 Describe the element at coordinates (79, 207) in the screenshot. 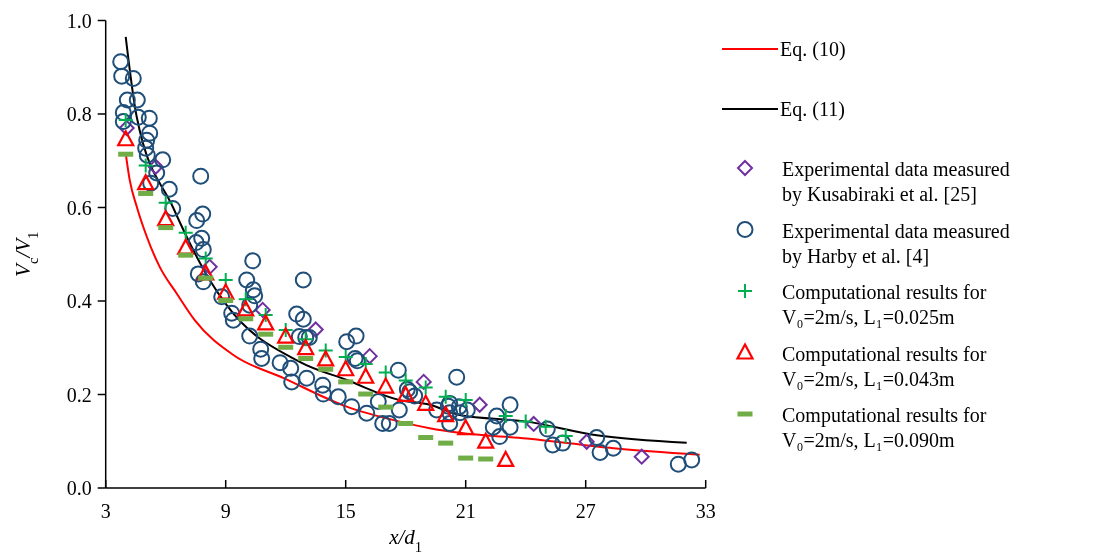

I see `y-tick-label: 0.6` at that location.